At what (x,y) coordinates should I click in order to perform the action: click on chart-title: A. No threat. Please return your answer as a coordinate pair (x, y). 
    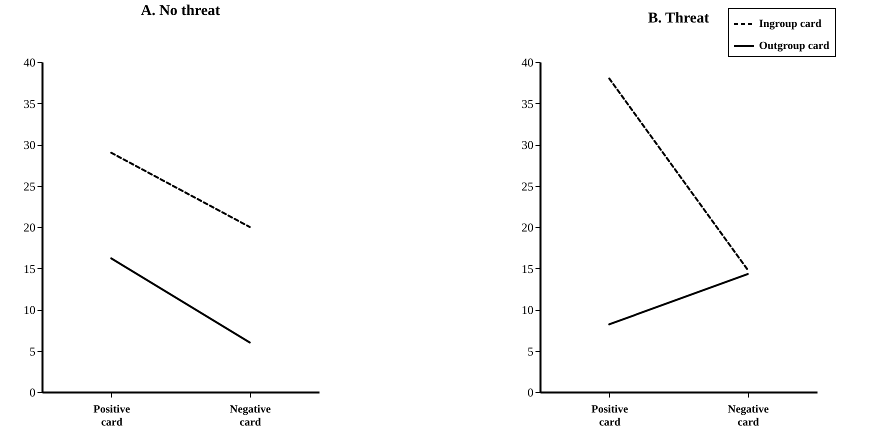
    Looking at the image, I should click on (180, 11).